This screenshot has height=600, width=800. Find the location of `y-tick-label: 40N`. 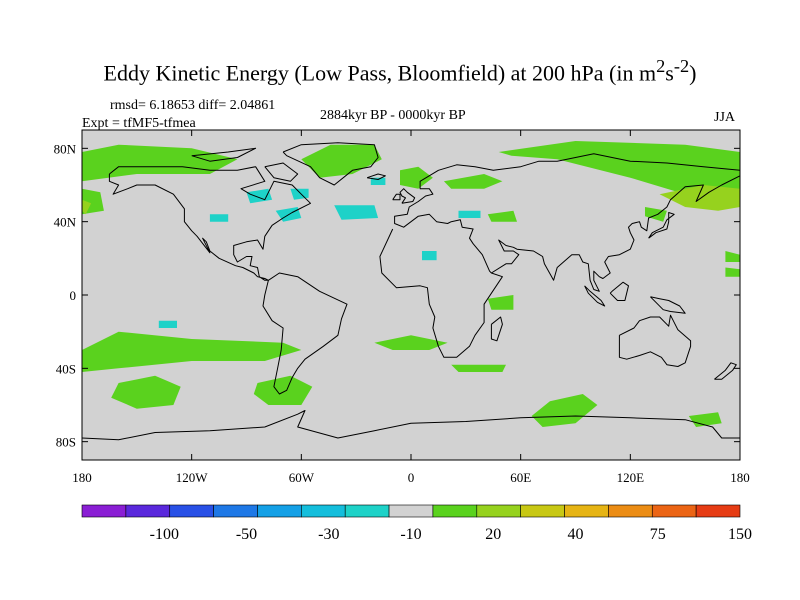

y-tick-label: 40N is located at coordinates (65, 222).